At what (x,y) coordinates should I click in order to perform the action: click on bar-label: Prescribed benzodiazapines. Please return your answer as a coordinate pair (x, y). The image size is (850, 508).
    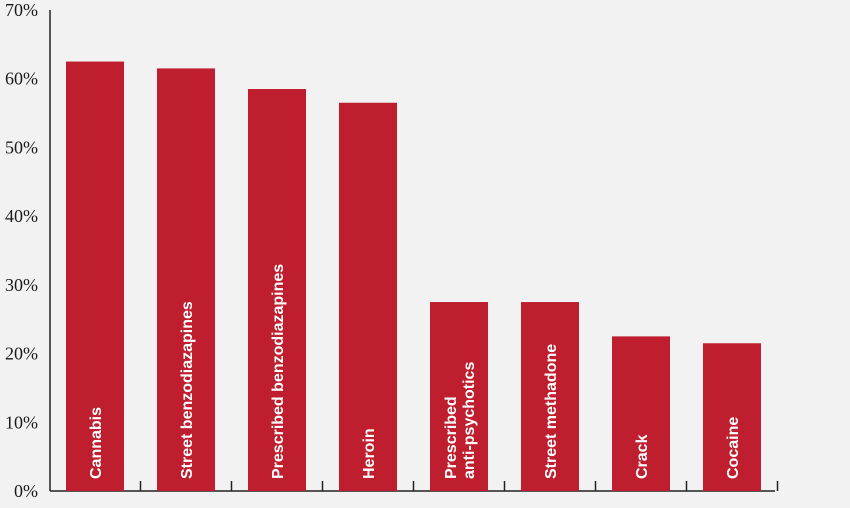
    Looking at the image, I should click on (278, 371).